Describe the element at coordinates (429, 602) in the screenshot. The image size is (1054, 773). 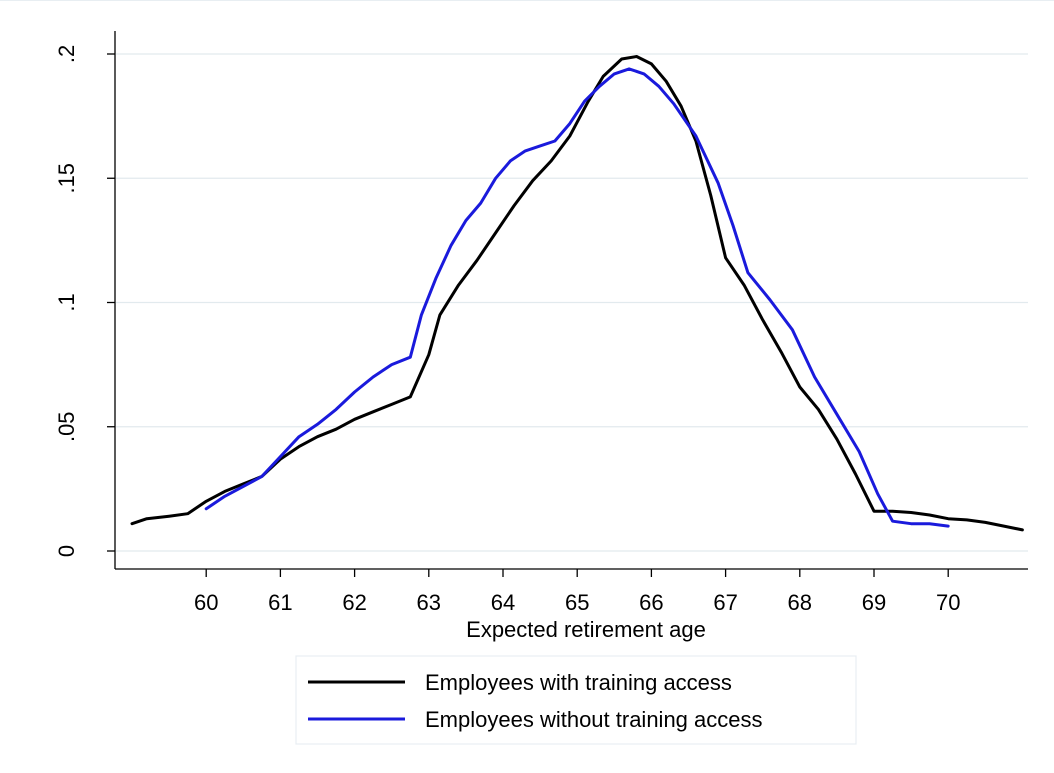
I see `x-tick-label: 63` at that location.